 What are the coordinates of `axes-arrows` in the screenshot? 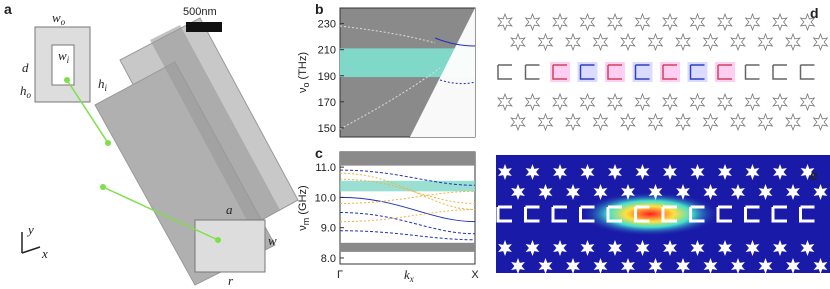 It's located at (31, 243).